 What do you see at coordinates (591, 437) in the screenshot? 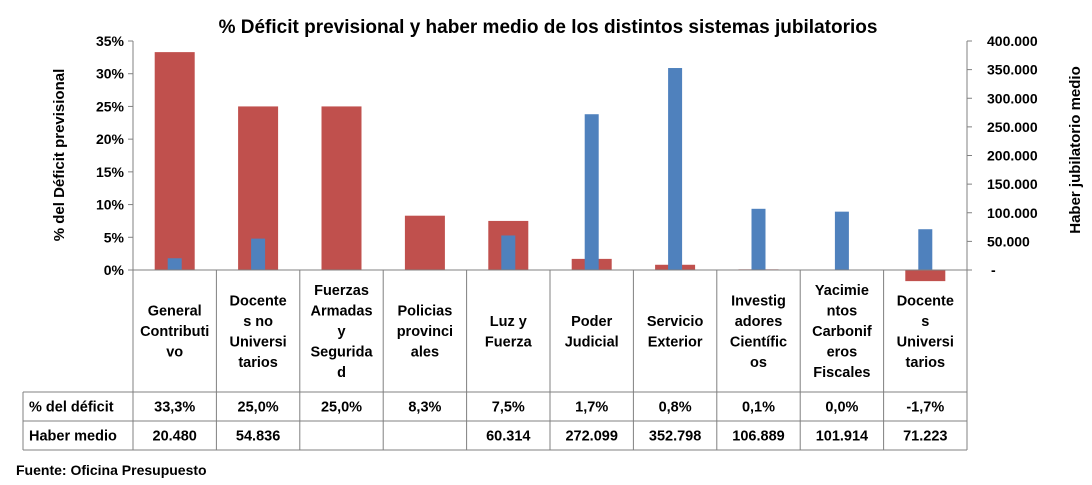
I see `data-label: 272.099` at bounding box center [591, 437].